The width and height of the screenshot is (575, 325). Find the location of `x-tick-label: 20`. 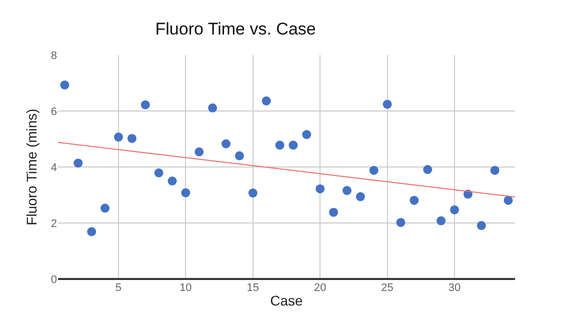

x-tick-label: 20 is located at coordinates (320, 288).